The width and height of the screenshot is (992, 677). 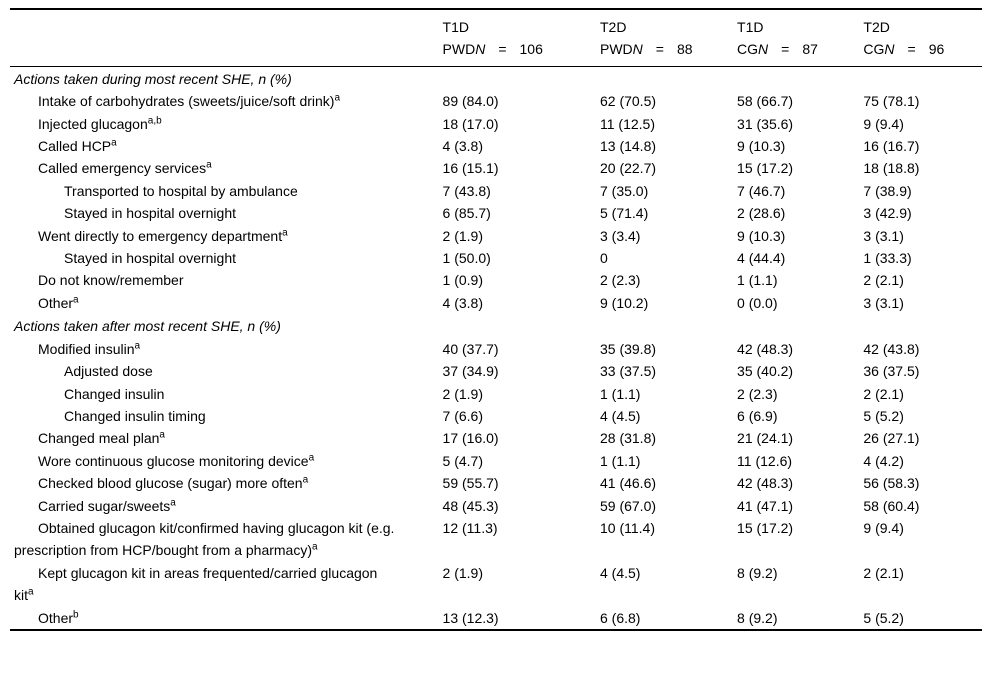 I want to click on cell-value: 35 (39.8), so click(x=628, y=348).